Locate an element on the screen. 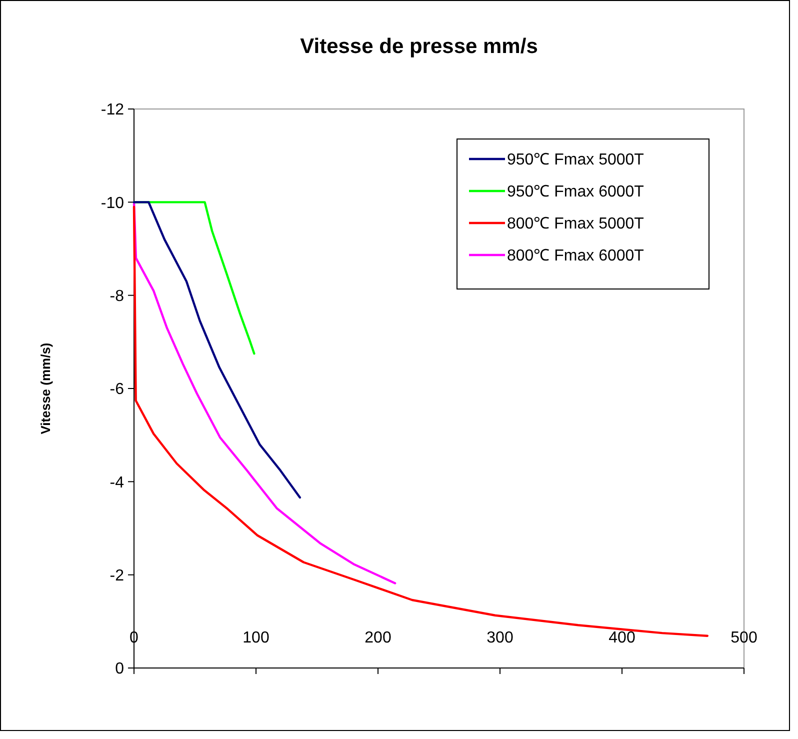  y-tick-label: -6 is located at coordinates (117, 389).